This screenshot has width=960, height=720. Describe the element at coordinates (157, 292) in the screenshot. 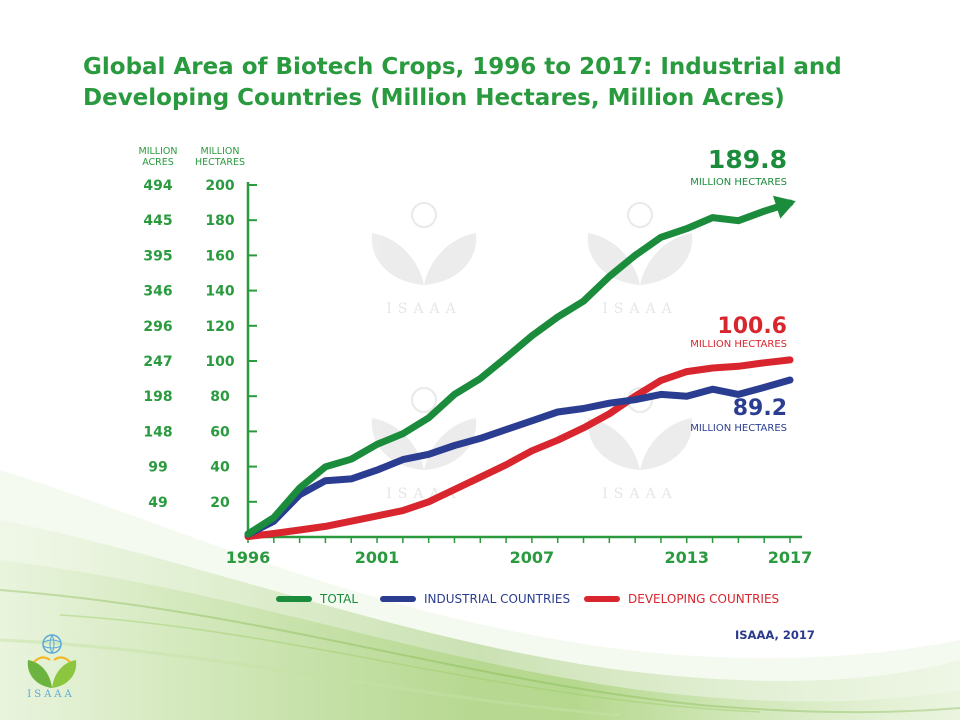

I see `y2-tick-label: 346` at that location.